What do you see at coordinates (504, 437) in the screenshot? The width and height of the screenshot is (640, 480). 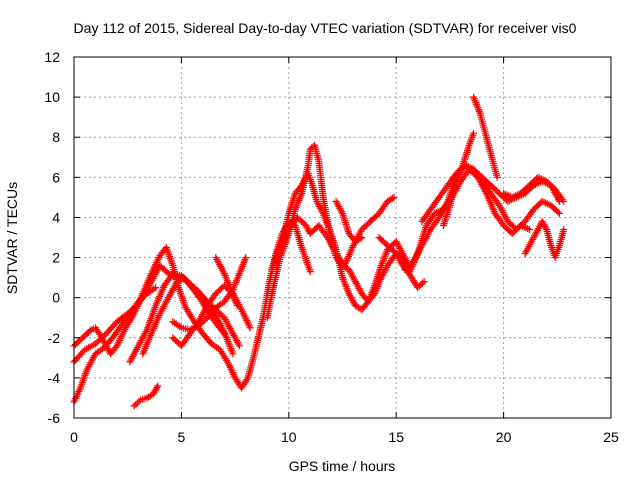 I see `x-tick-label: 20` at bounding box center [504, 437].